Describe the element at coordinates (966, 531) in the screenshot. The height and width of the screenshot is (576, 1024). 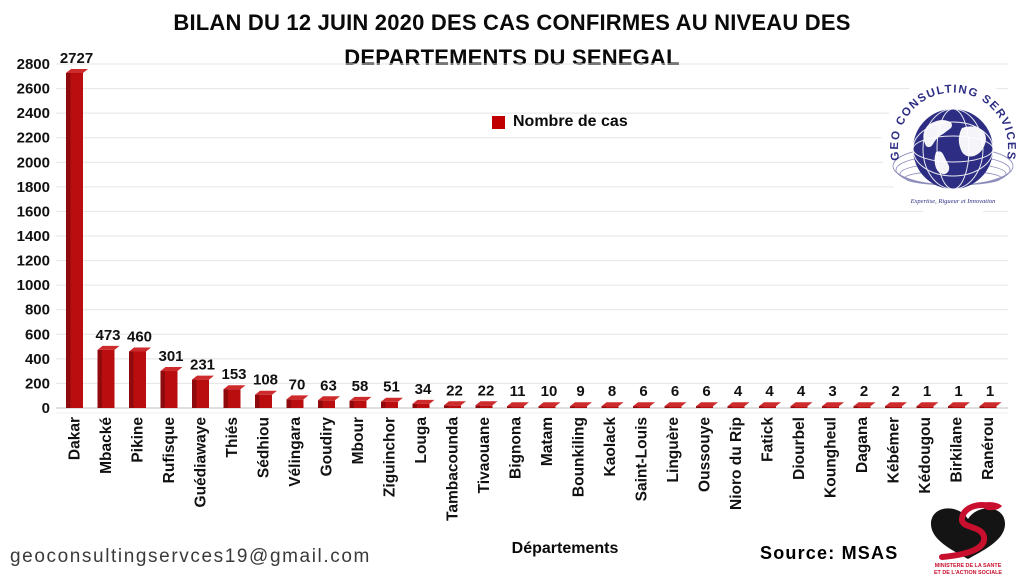
I see `snake-icon` at that location.